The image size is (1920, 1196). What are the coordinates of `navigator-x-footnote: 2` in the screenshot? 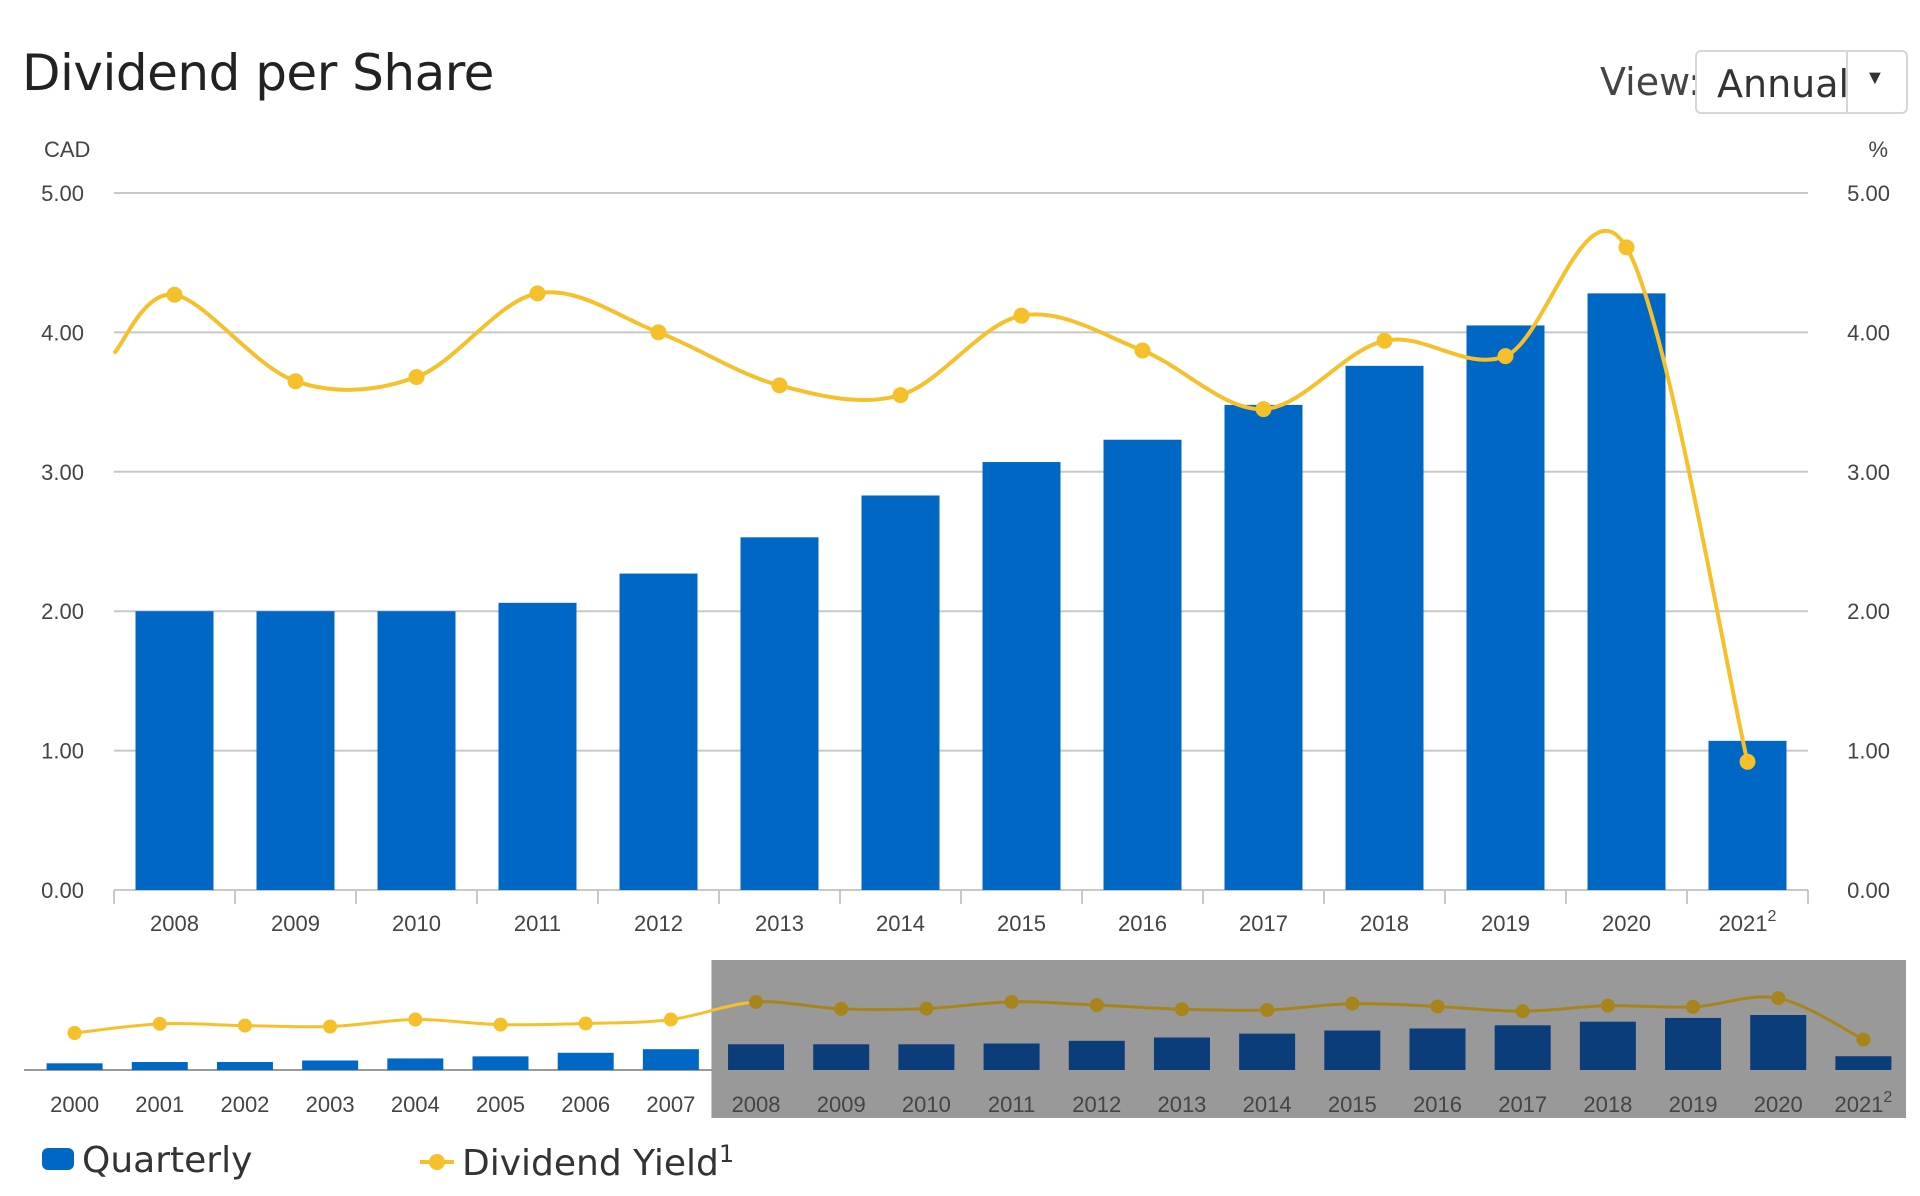 It's located at (1887, 1097).